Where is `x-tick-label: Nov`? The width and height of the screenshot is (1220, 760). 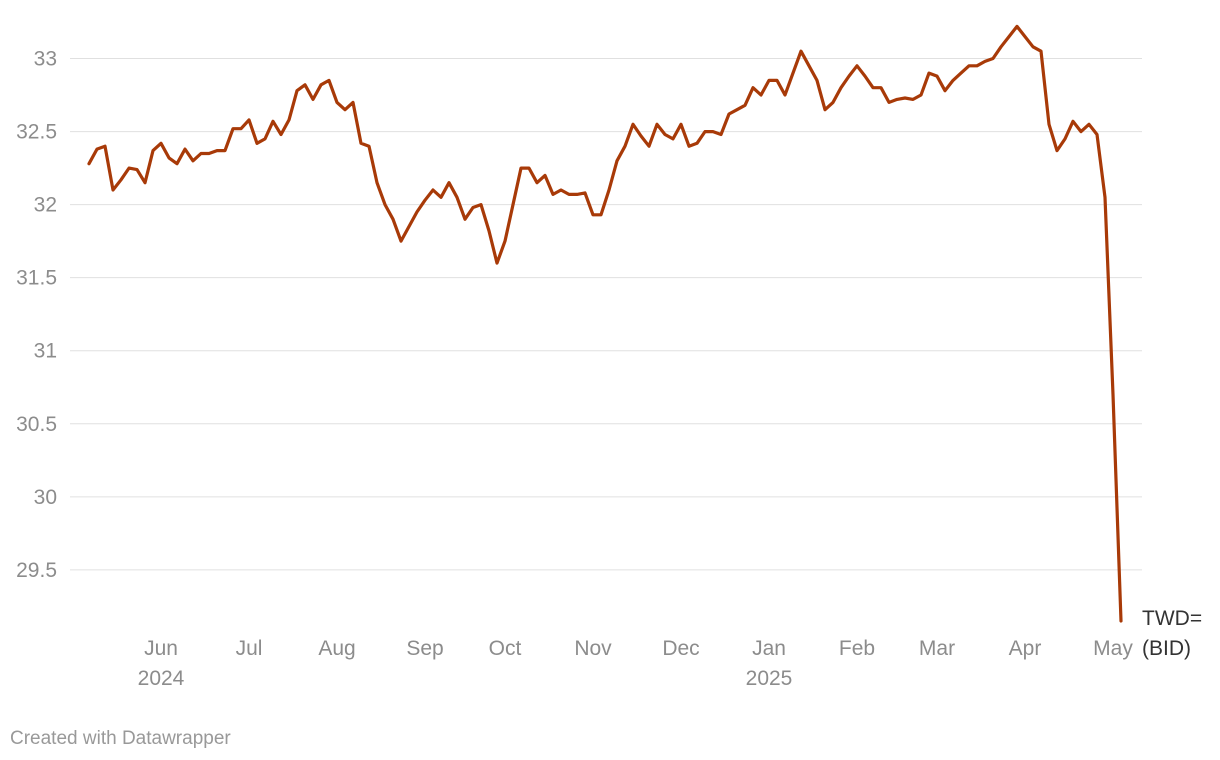
x-tick-label: Nov is located at coordinates (593, 648).